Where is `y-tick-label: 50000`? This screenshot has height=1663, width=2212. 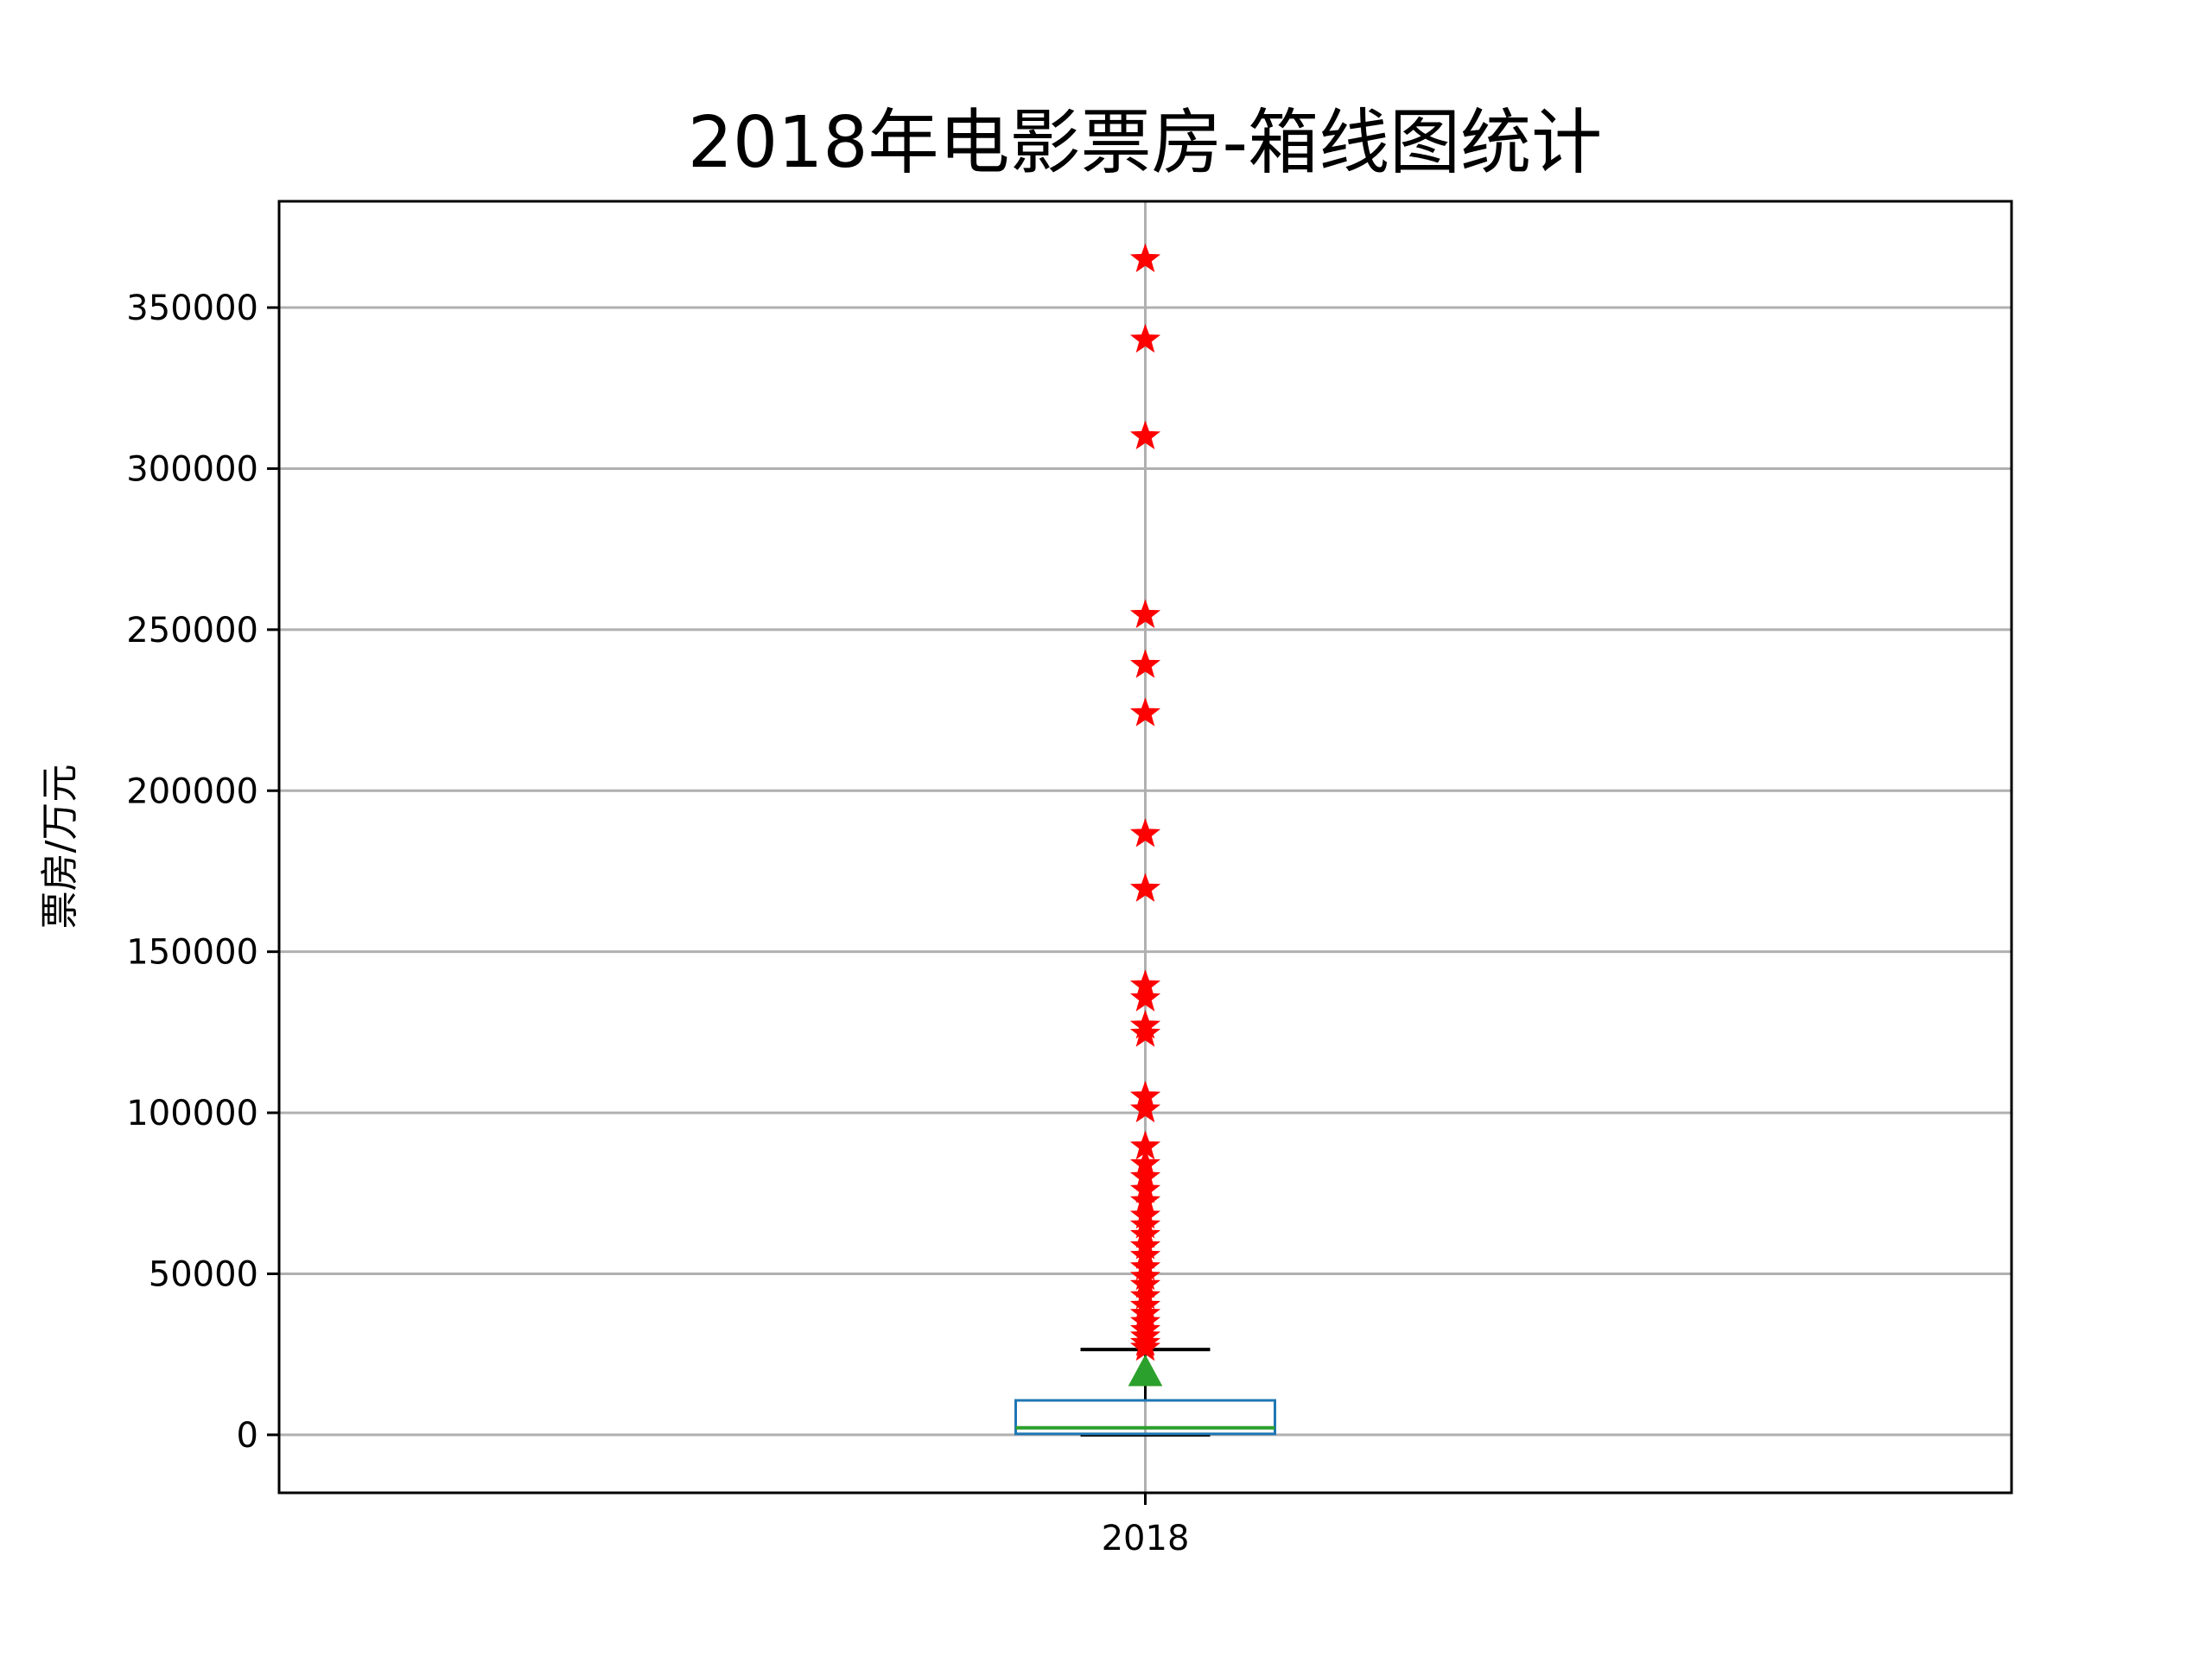 y-tick-label: 50000 is located at coordinates (203, 1274).